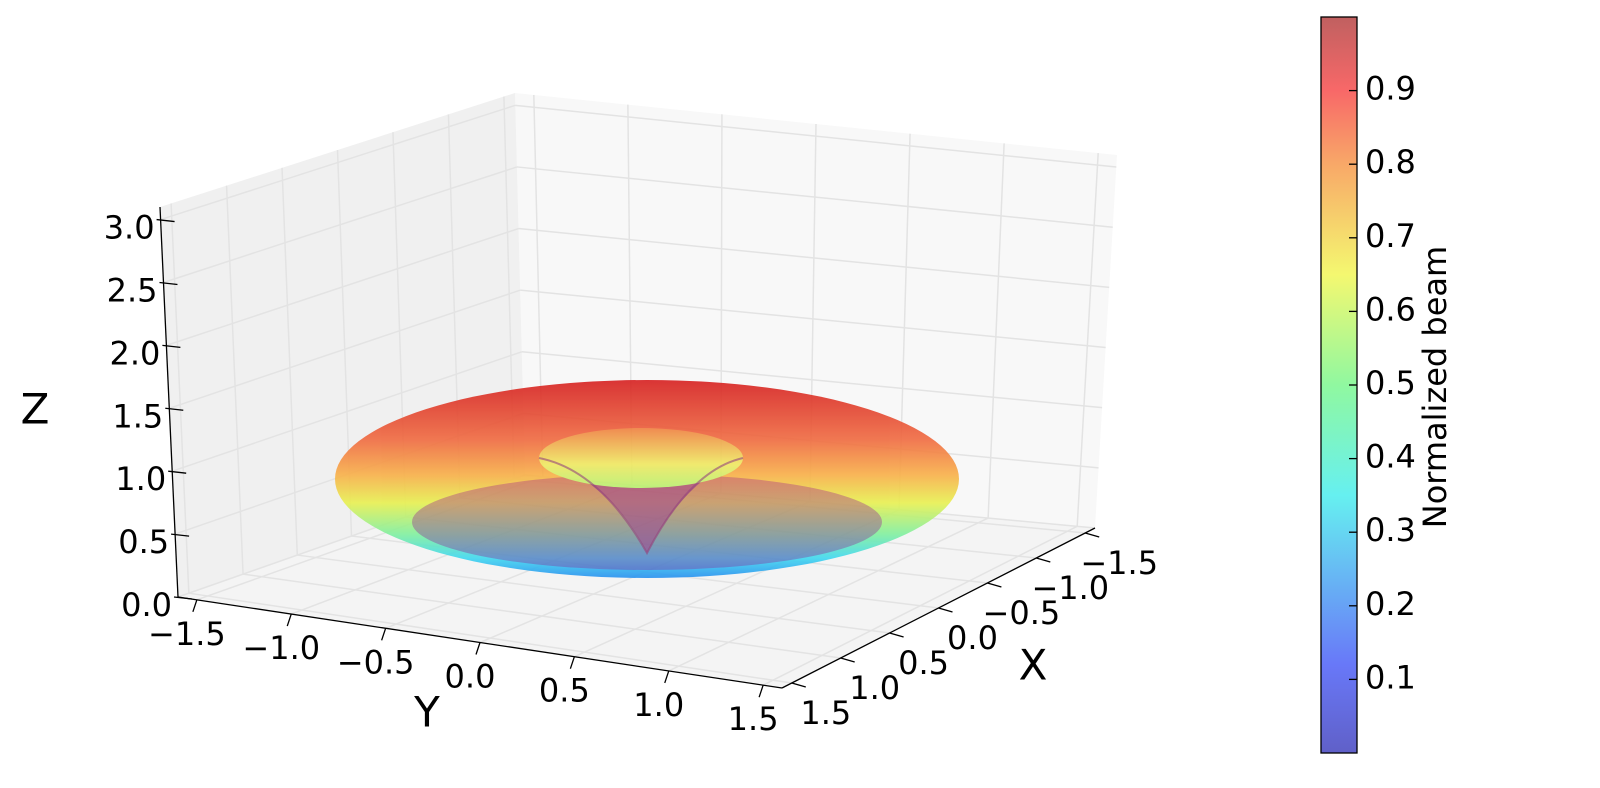 This screenshot has height=788, width=1600. What do you see at coordinates (134, 353) in the screenshot?
I see `z-tick-label: 2.0` at bounding box center [134, 353].